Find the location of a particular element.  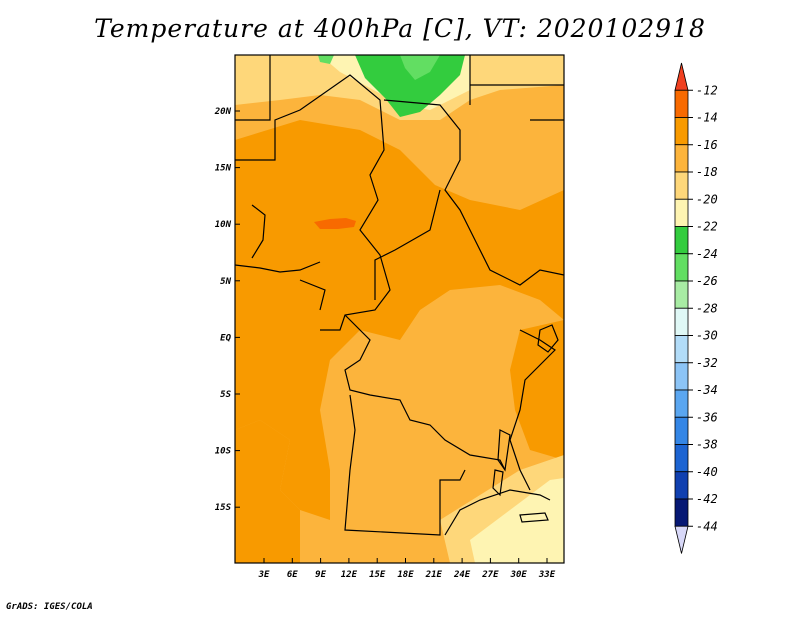

lon-tick-label: 6E is located at coordinates (292, 575).